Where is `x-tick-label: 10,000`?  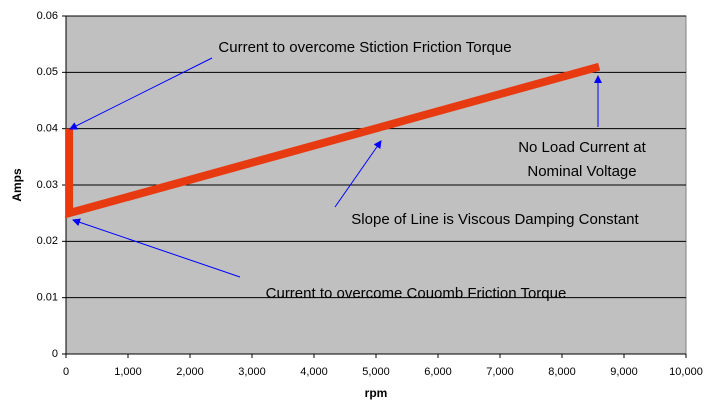
x-tick-label: 10,000 is located at coordinates (686, 372).